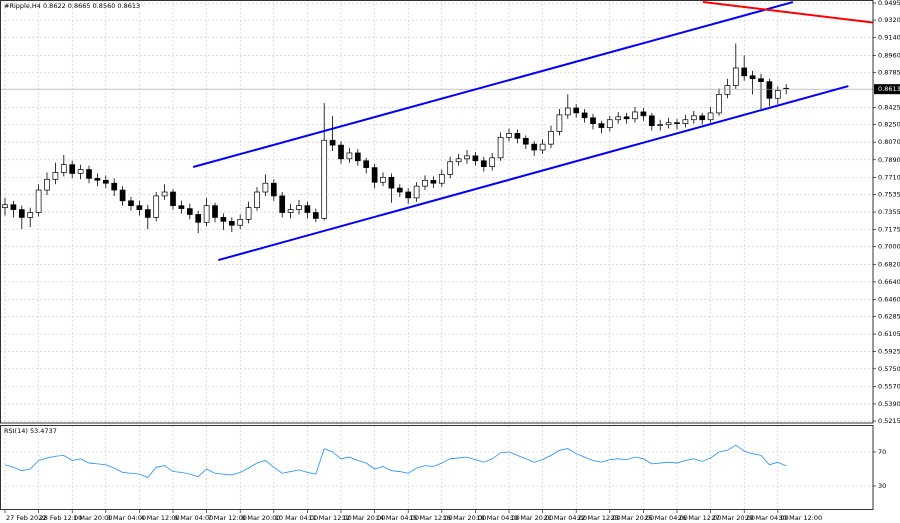 The width and height of the screenshot is (900, 523). Describe the element at coordinates (296, 518) in the screenshot. I see `x-tick-label: 10 Mar 04:00` at that location.